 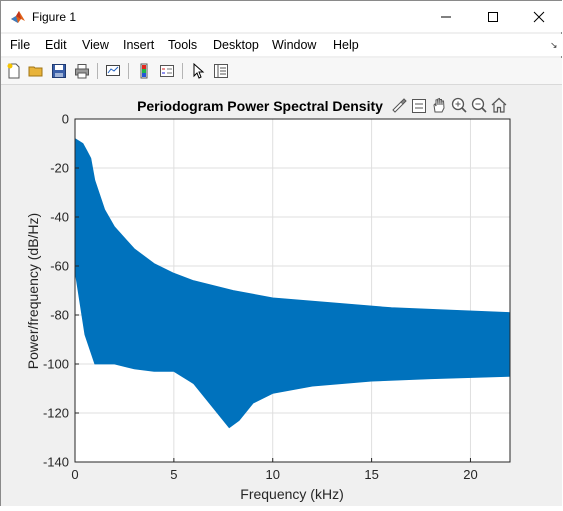 I want to click on y-tick-label: 0, so click(x=65, y=119).